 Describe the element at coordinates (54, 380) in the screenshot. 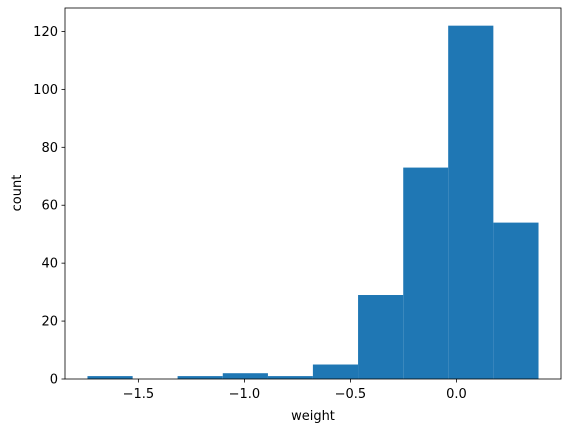

I see `y-tick-label: 0` at that location.